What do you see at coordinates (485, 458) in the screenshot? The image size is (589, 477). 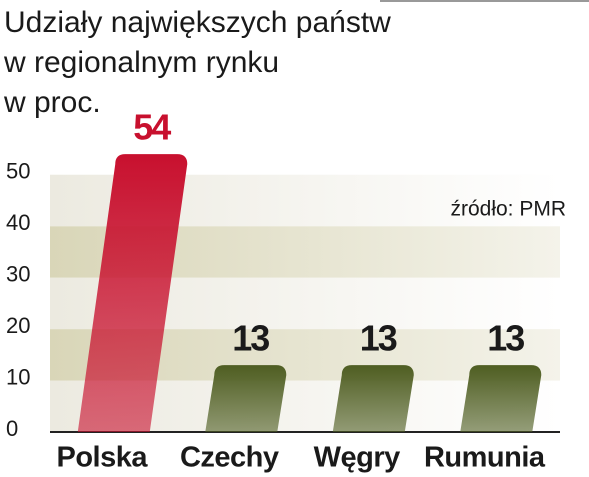 I see `x-tick-label: Rumunia` at bounding box center [485, 458].